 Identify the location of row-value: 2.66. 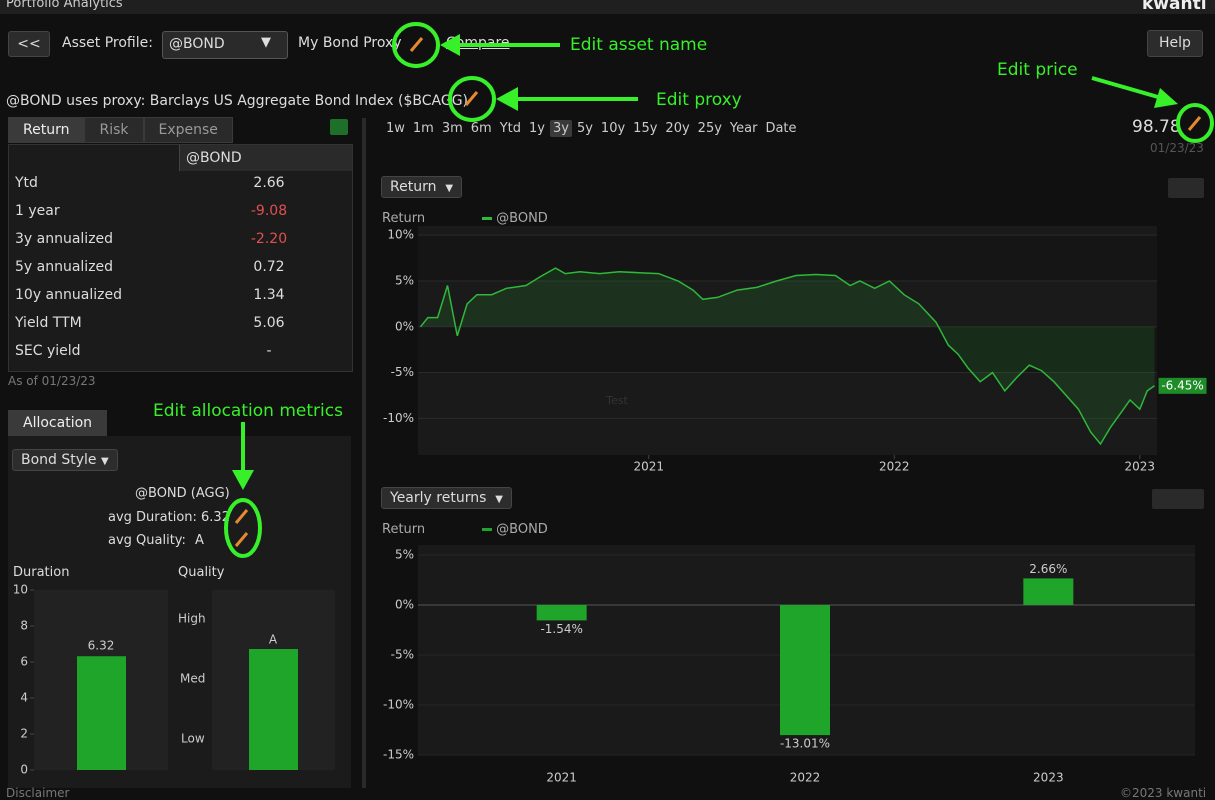
(269, 183).